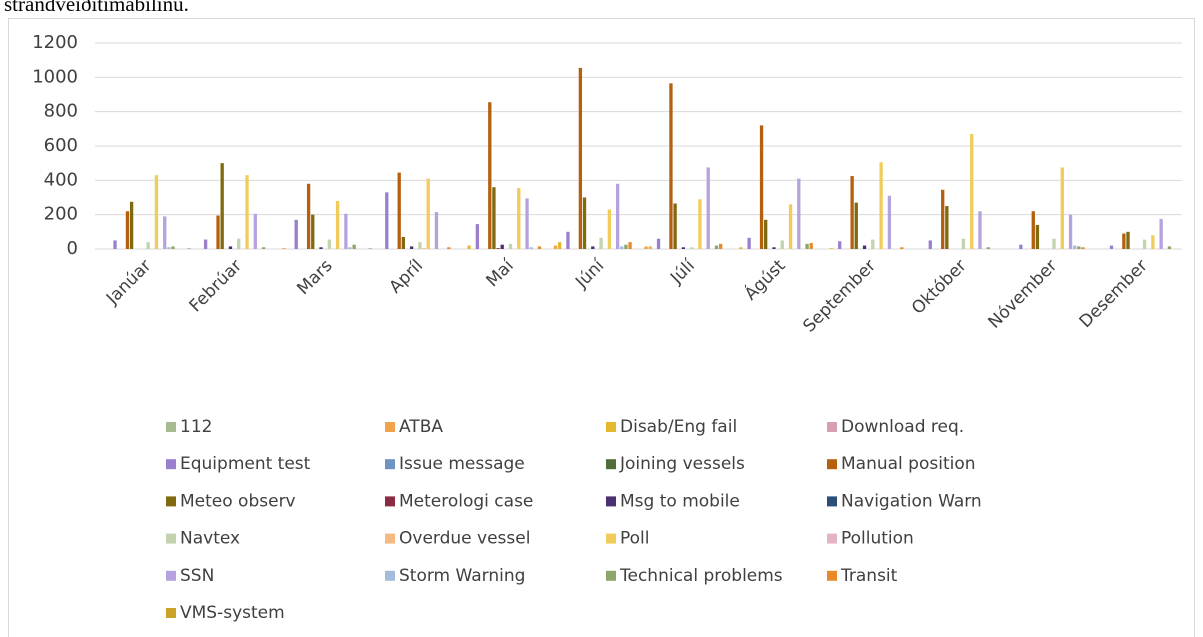  I want to click on legend-label: VMS-system, so click(232, 613).